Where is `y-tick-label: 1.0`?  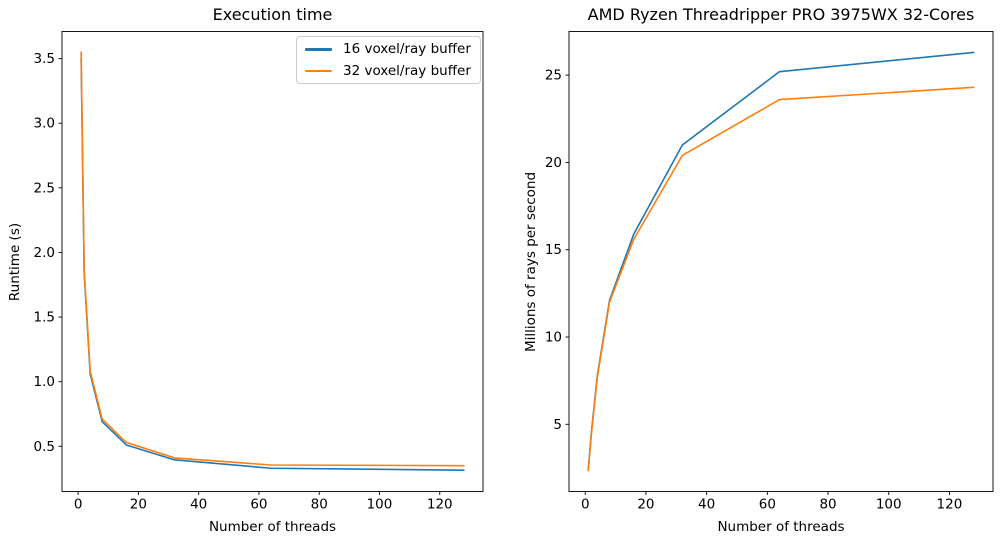 y-tick-label: 1.0 is located at coordinates (44, 382).